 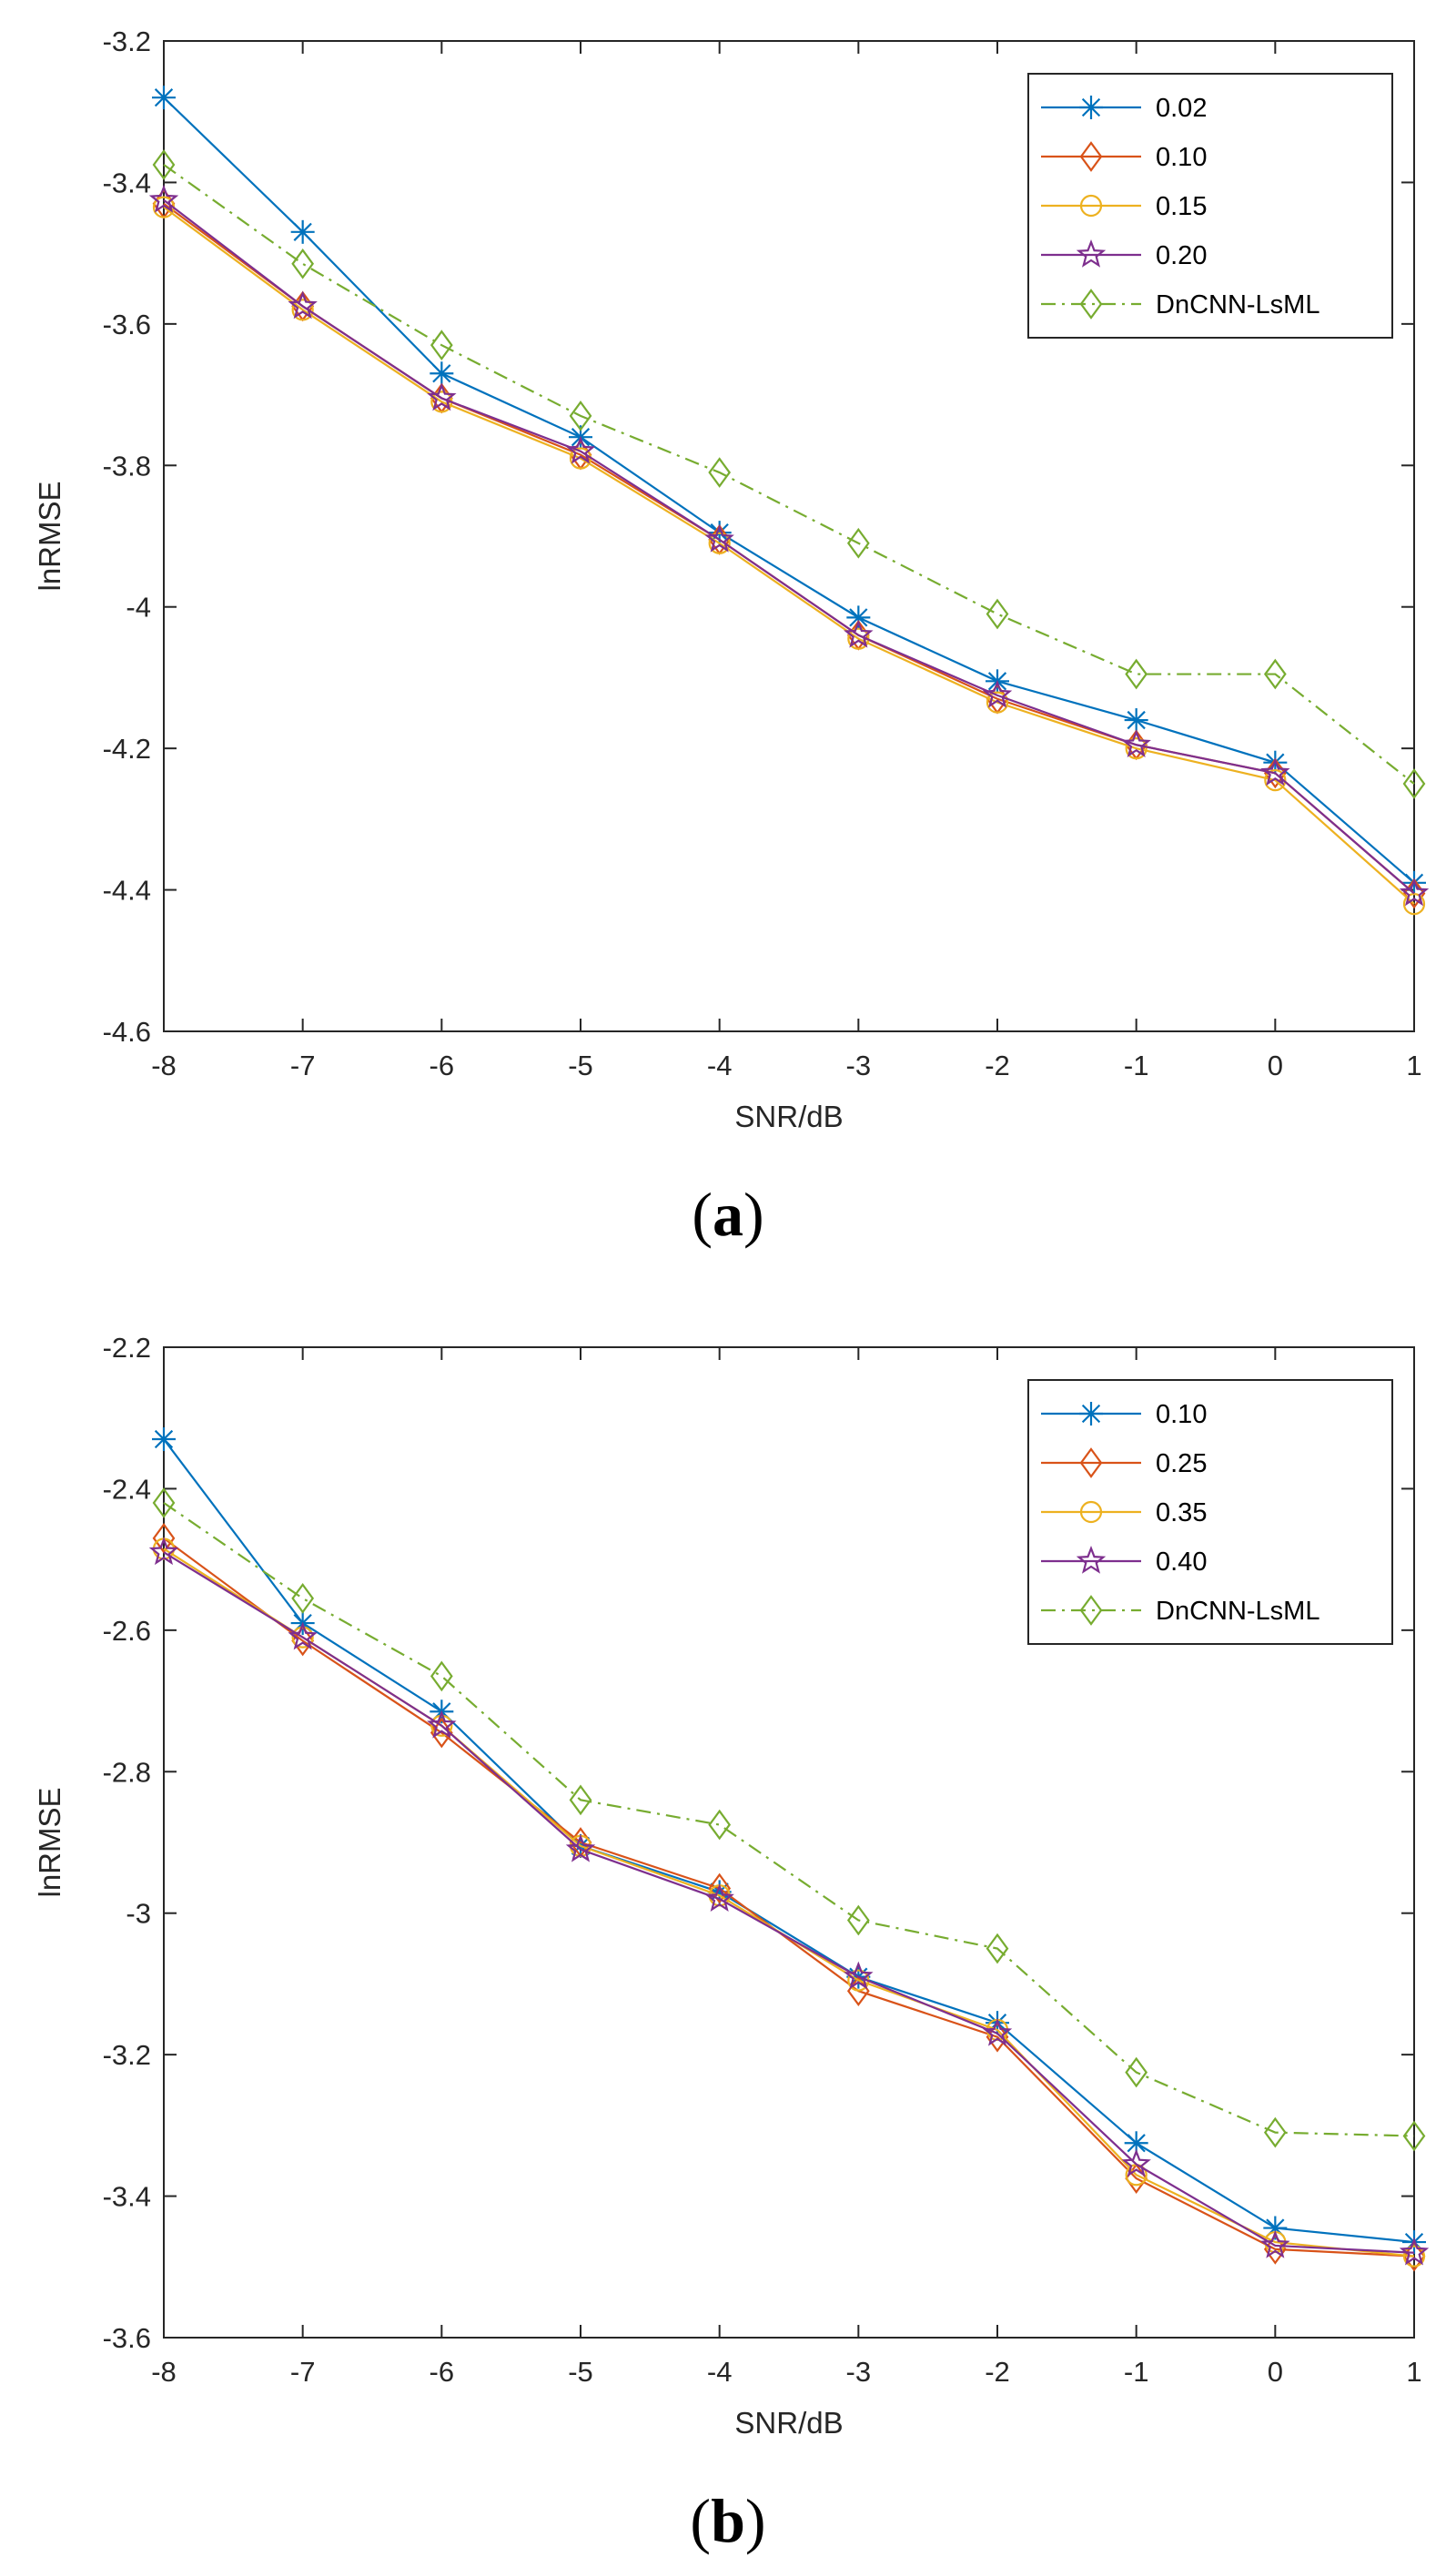 I want to click on y-tick-label: -3.8, so click(x=127, y=466).